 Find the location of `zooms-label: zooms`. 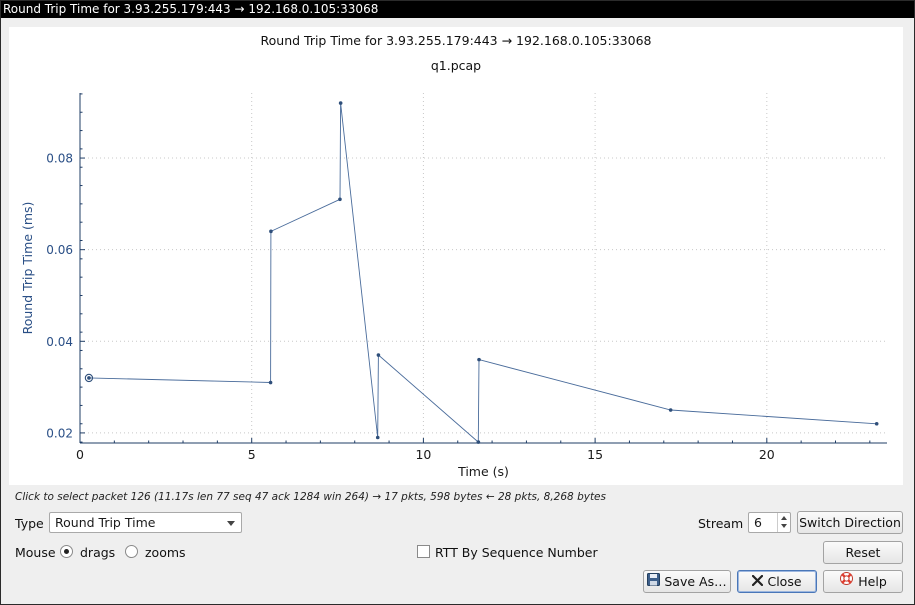

zooms-label: zooms is located at coordinates (165, 552).